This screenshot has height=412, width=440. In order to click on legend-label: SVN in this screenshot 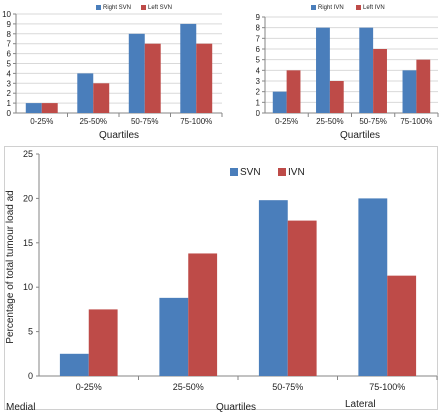, I will do `click(250, 172)`.